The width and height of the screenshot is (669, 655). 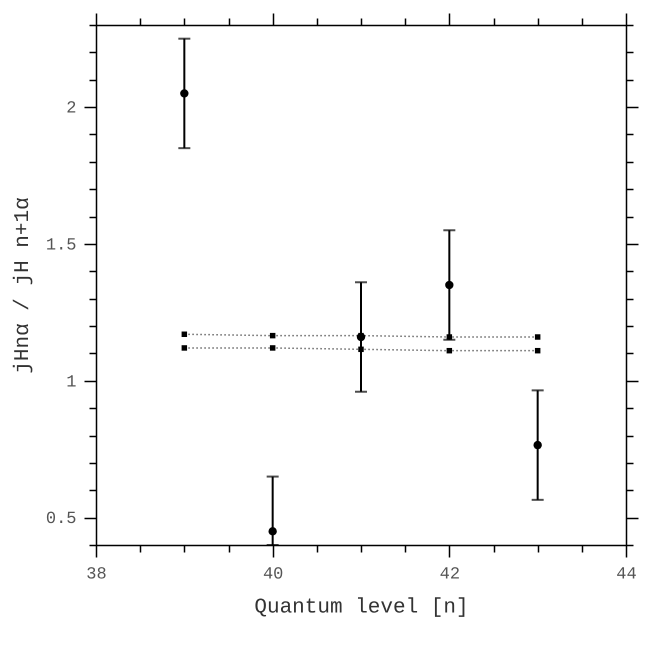 I want to click on x-tick-label: 38, so click(x=96, y=575).